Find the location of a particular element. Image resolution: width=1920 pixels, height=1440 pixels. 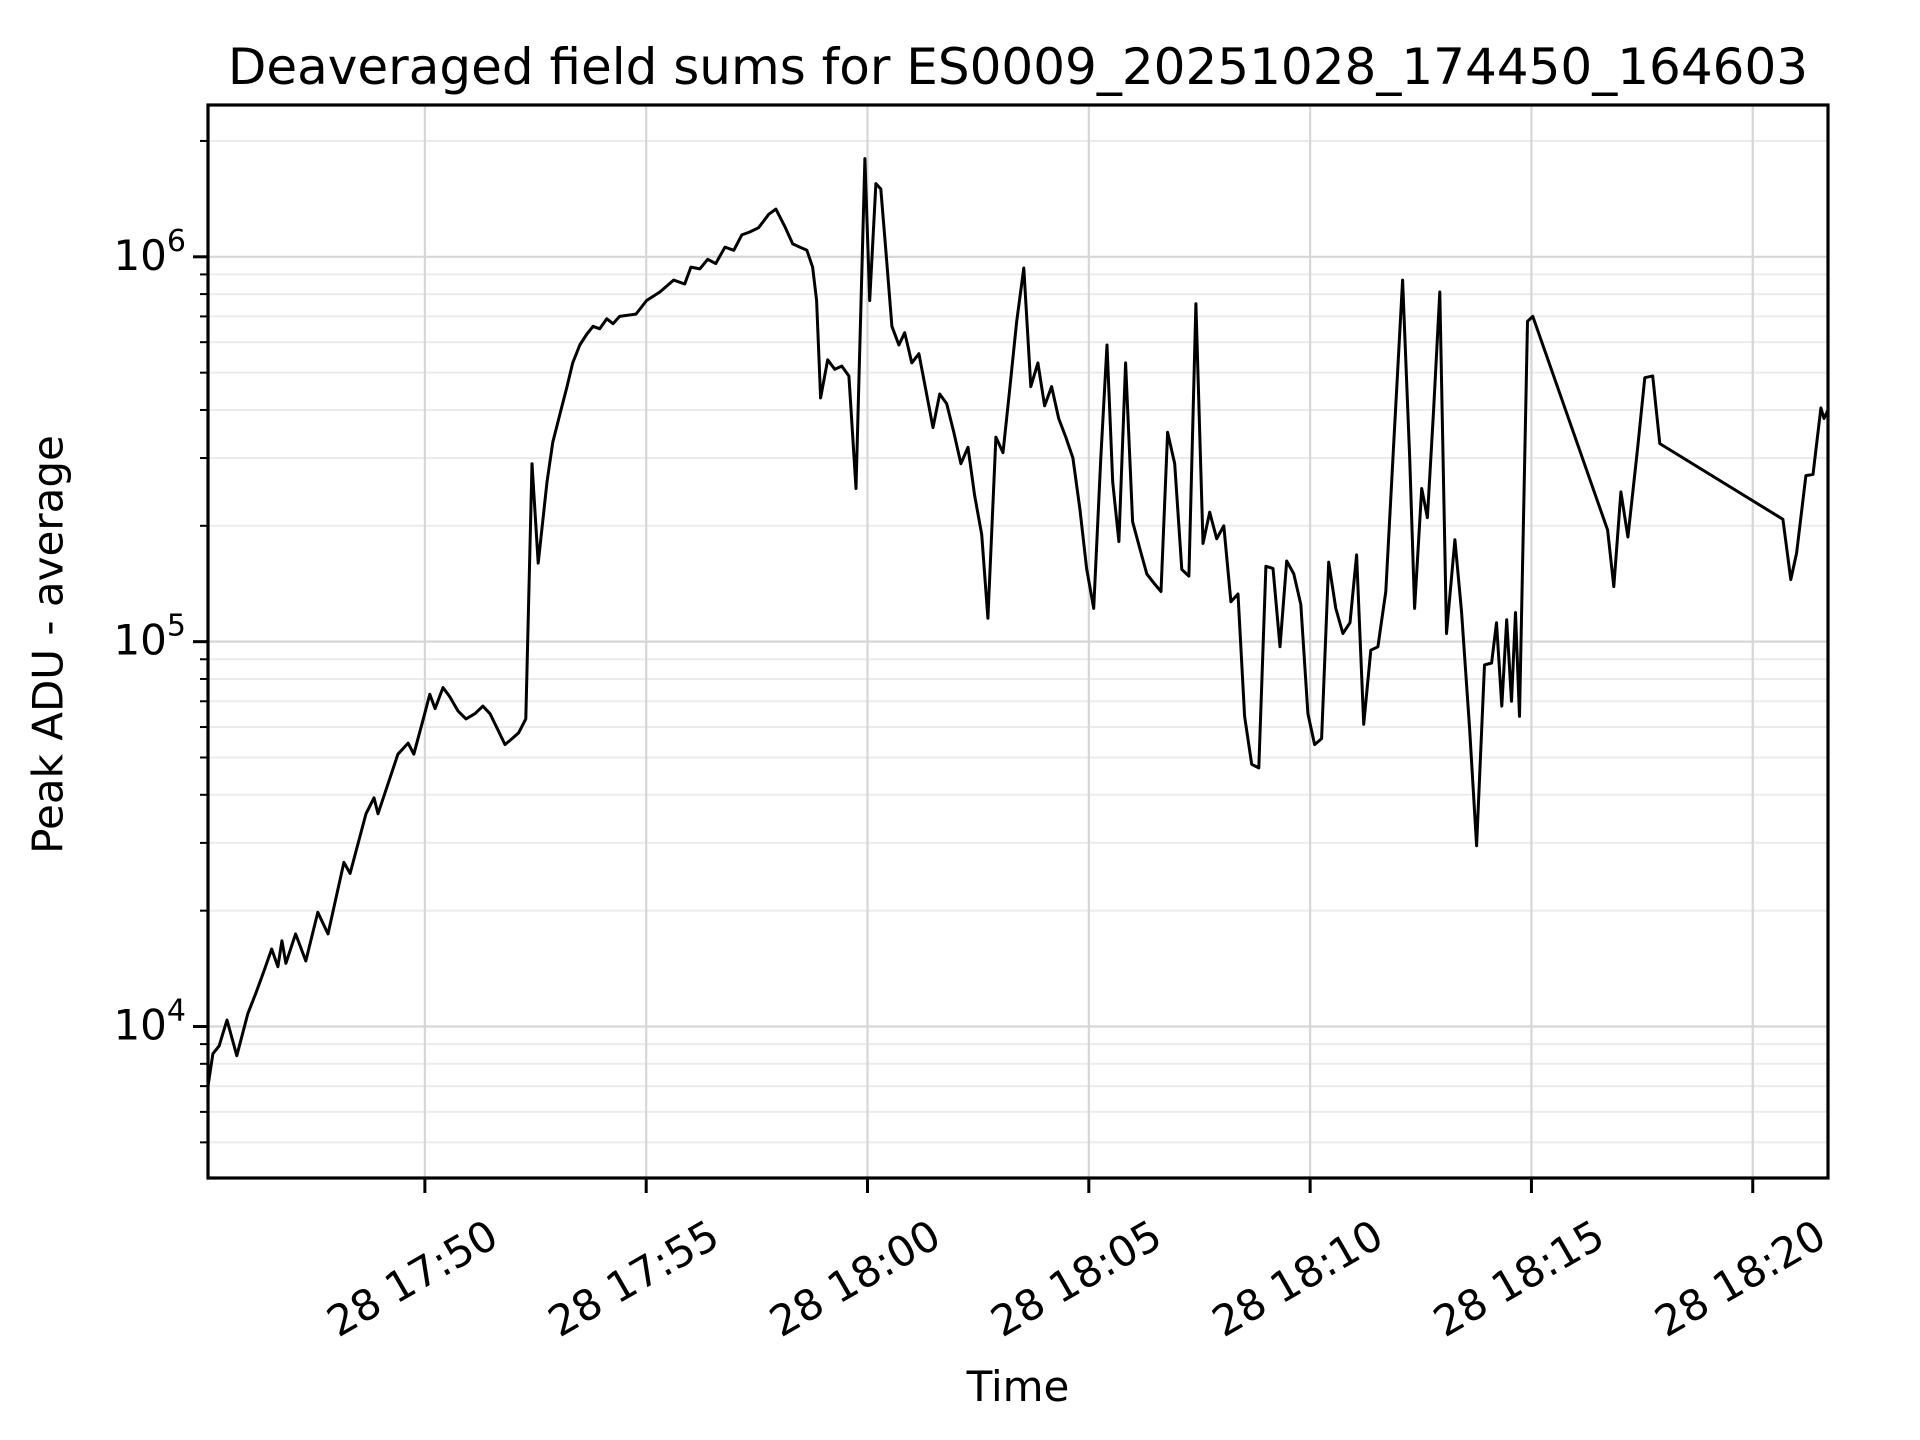

y-axis-label: Peak ADU - average is located at coordinates (48, 644).